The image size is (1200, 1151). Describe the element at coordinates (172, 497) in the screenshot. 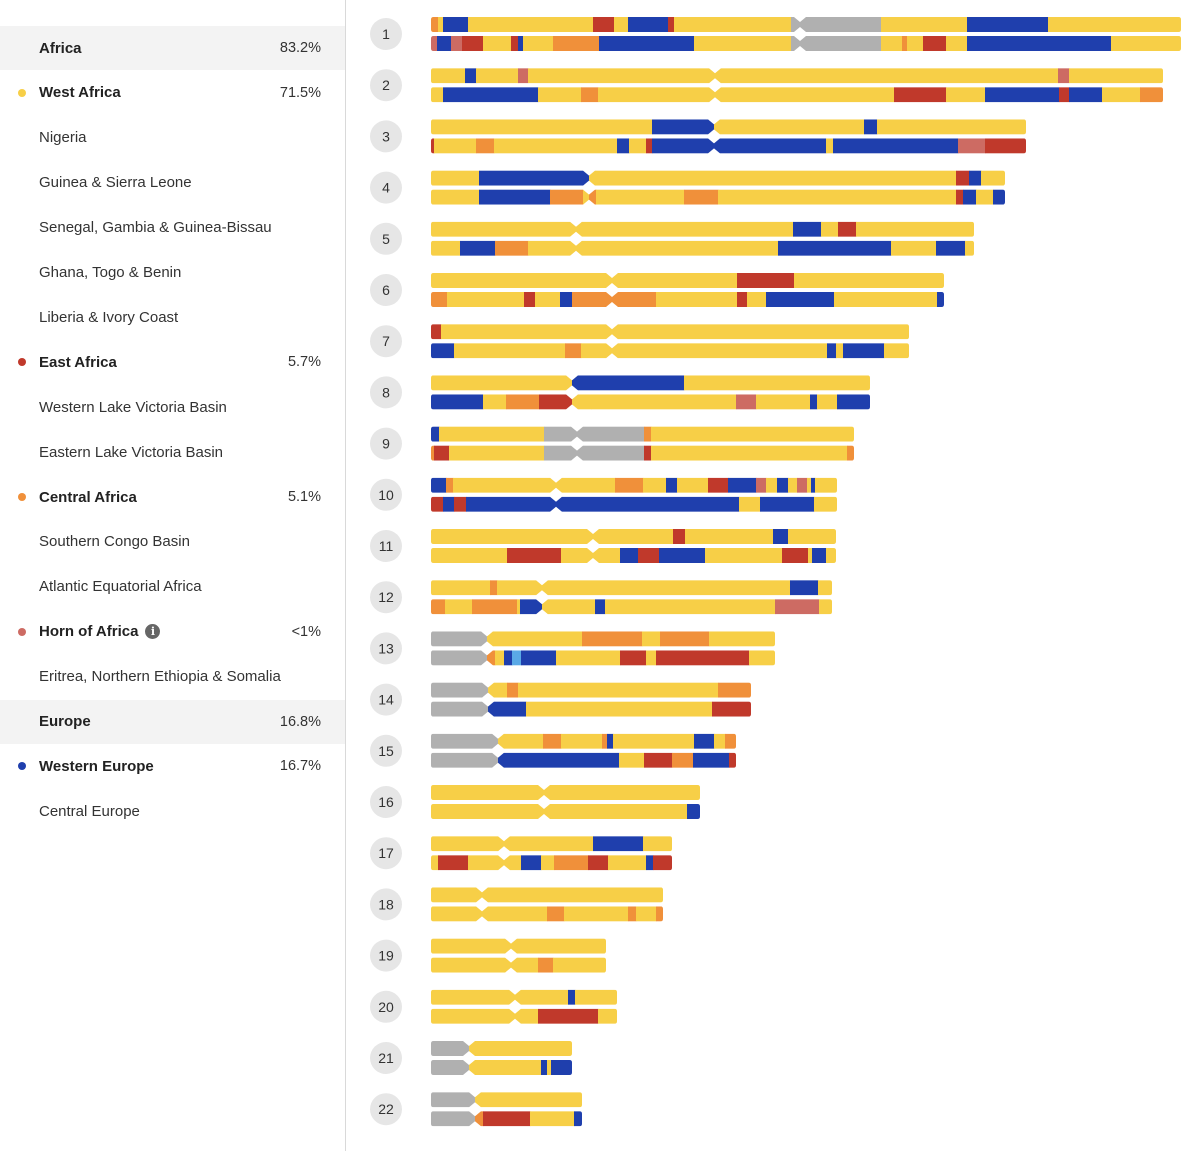

I see `ancestry-row-central-africa: Central Africa 5.1%` at that location.